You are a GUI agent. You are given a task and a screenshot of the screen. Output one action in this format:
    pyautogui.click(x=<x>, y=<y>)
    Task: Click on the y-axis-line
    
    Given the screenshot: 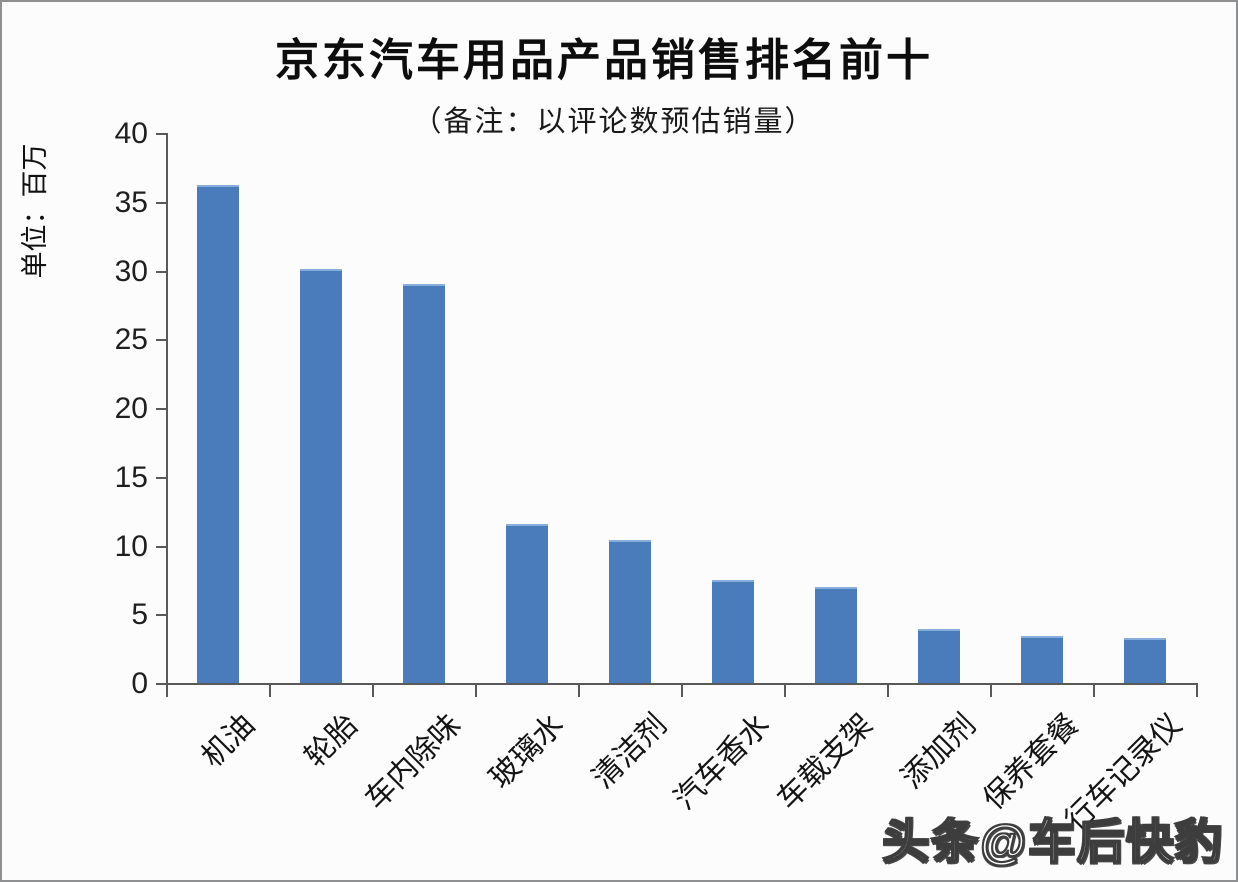 What is the action you would take?
    pyautogui.click(x=167, y=409)
    